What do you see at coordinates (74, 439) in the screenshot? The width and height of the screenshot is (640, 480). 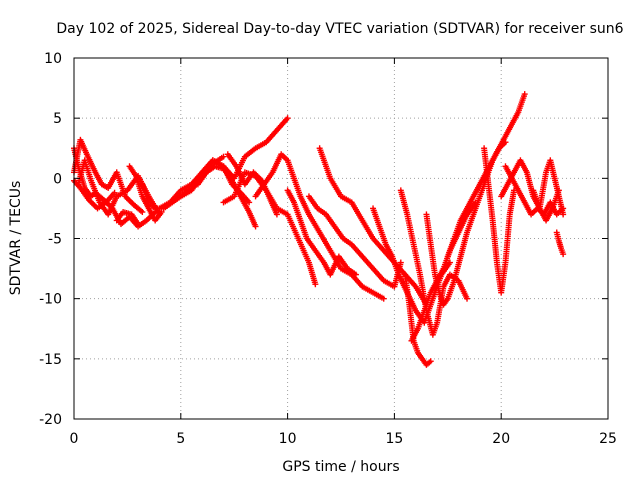 I see `x-tick-label: 0` at bounding box center [74, 439].